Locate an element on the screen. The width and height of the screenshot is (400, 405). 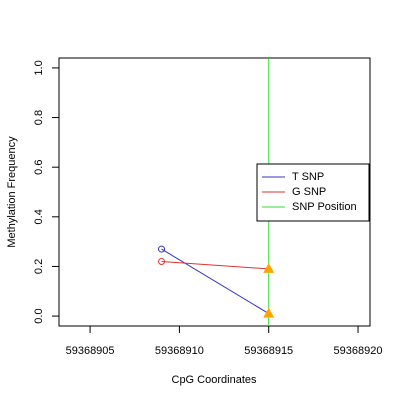
y-tick-label: 1.0 is located at coordinates (39, 67).